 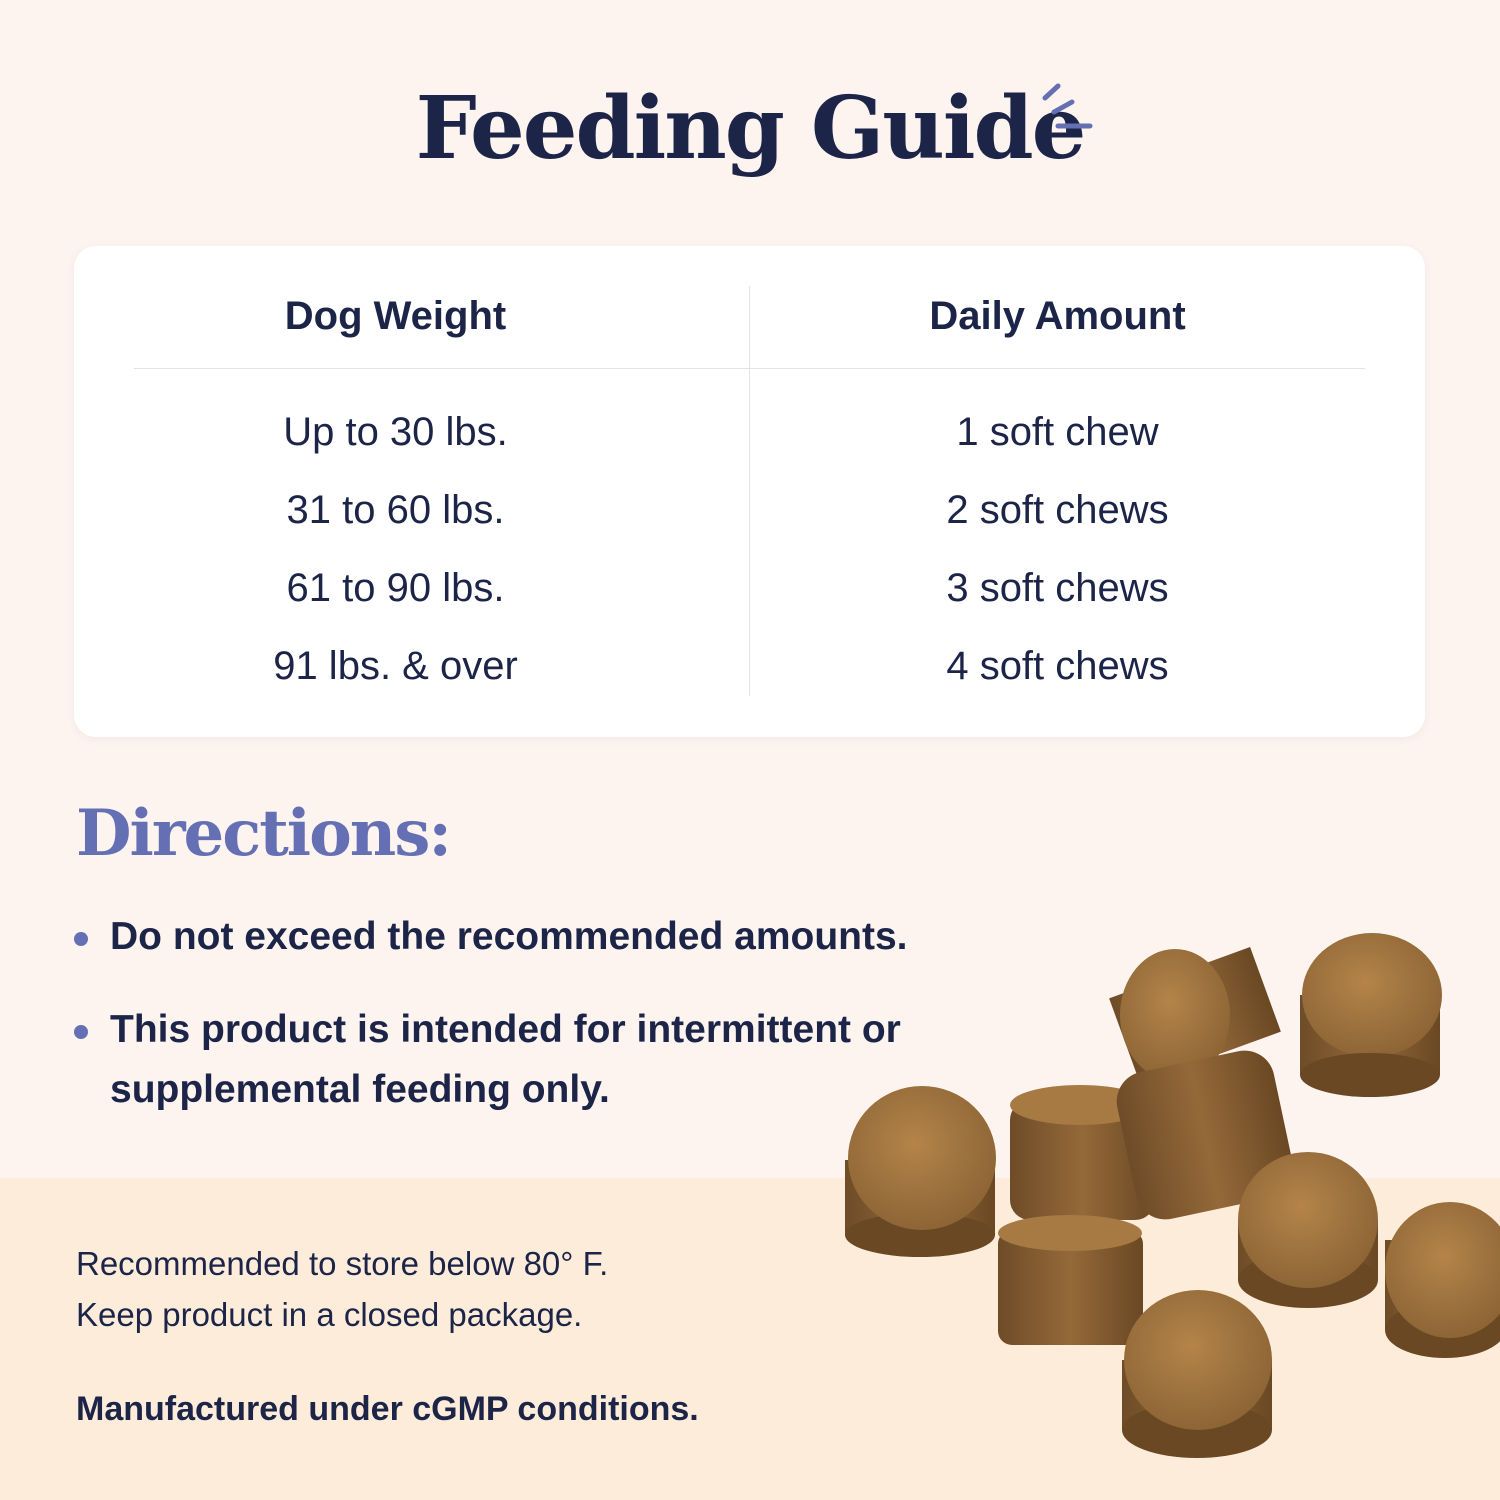 What do you see at coordinates (751, 128) in the screenshot?
I see `page-title: Feeding Guide` at bounding box center [751, 128].